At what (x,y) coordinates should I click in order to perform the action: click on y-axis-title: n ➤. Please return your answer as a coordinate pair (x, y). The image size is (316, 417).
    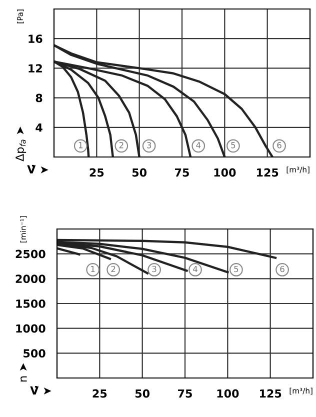
    Looking at the image, I should click on (23, 372).